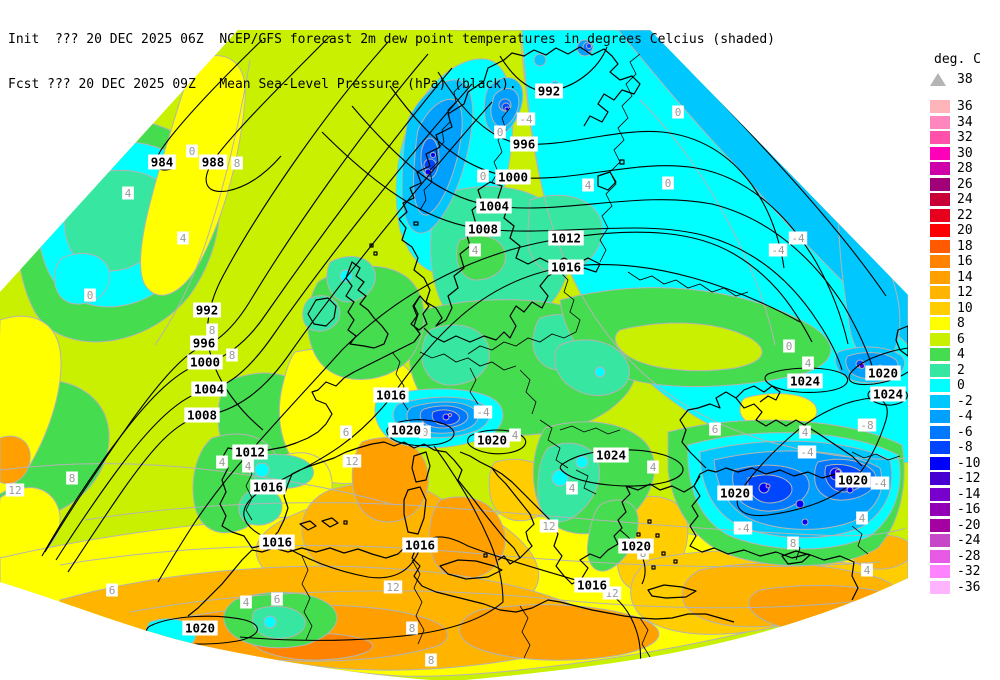 The image size is (1000, 680). I want to click on legend-value: 18, so click(965, 246).